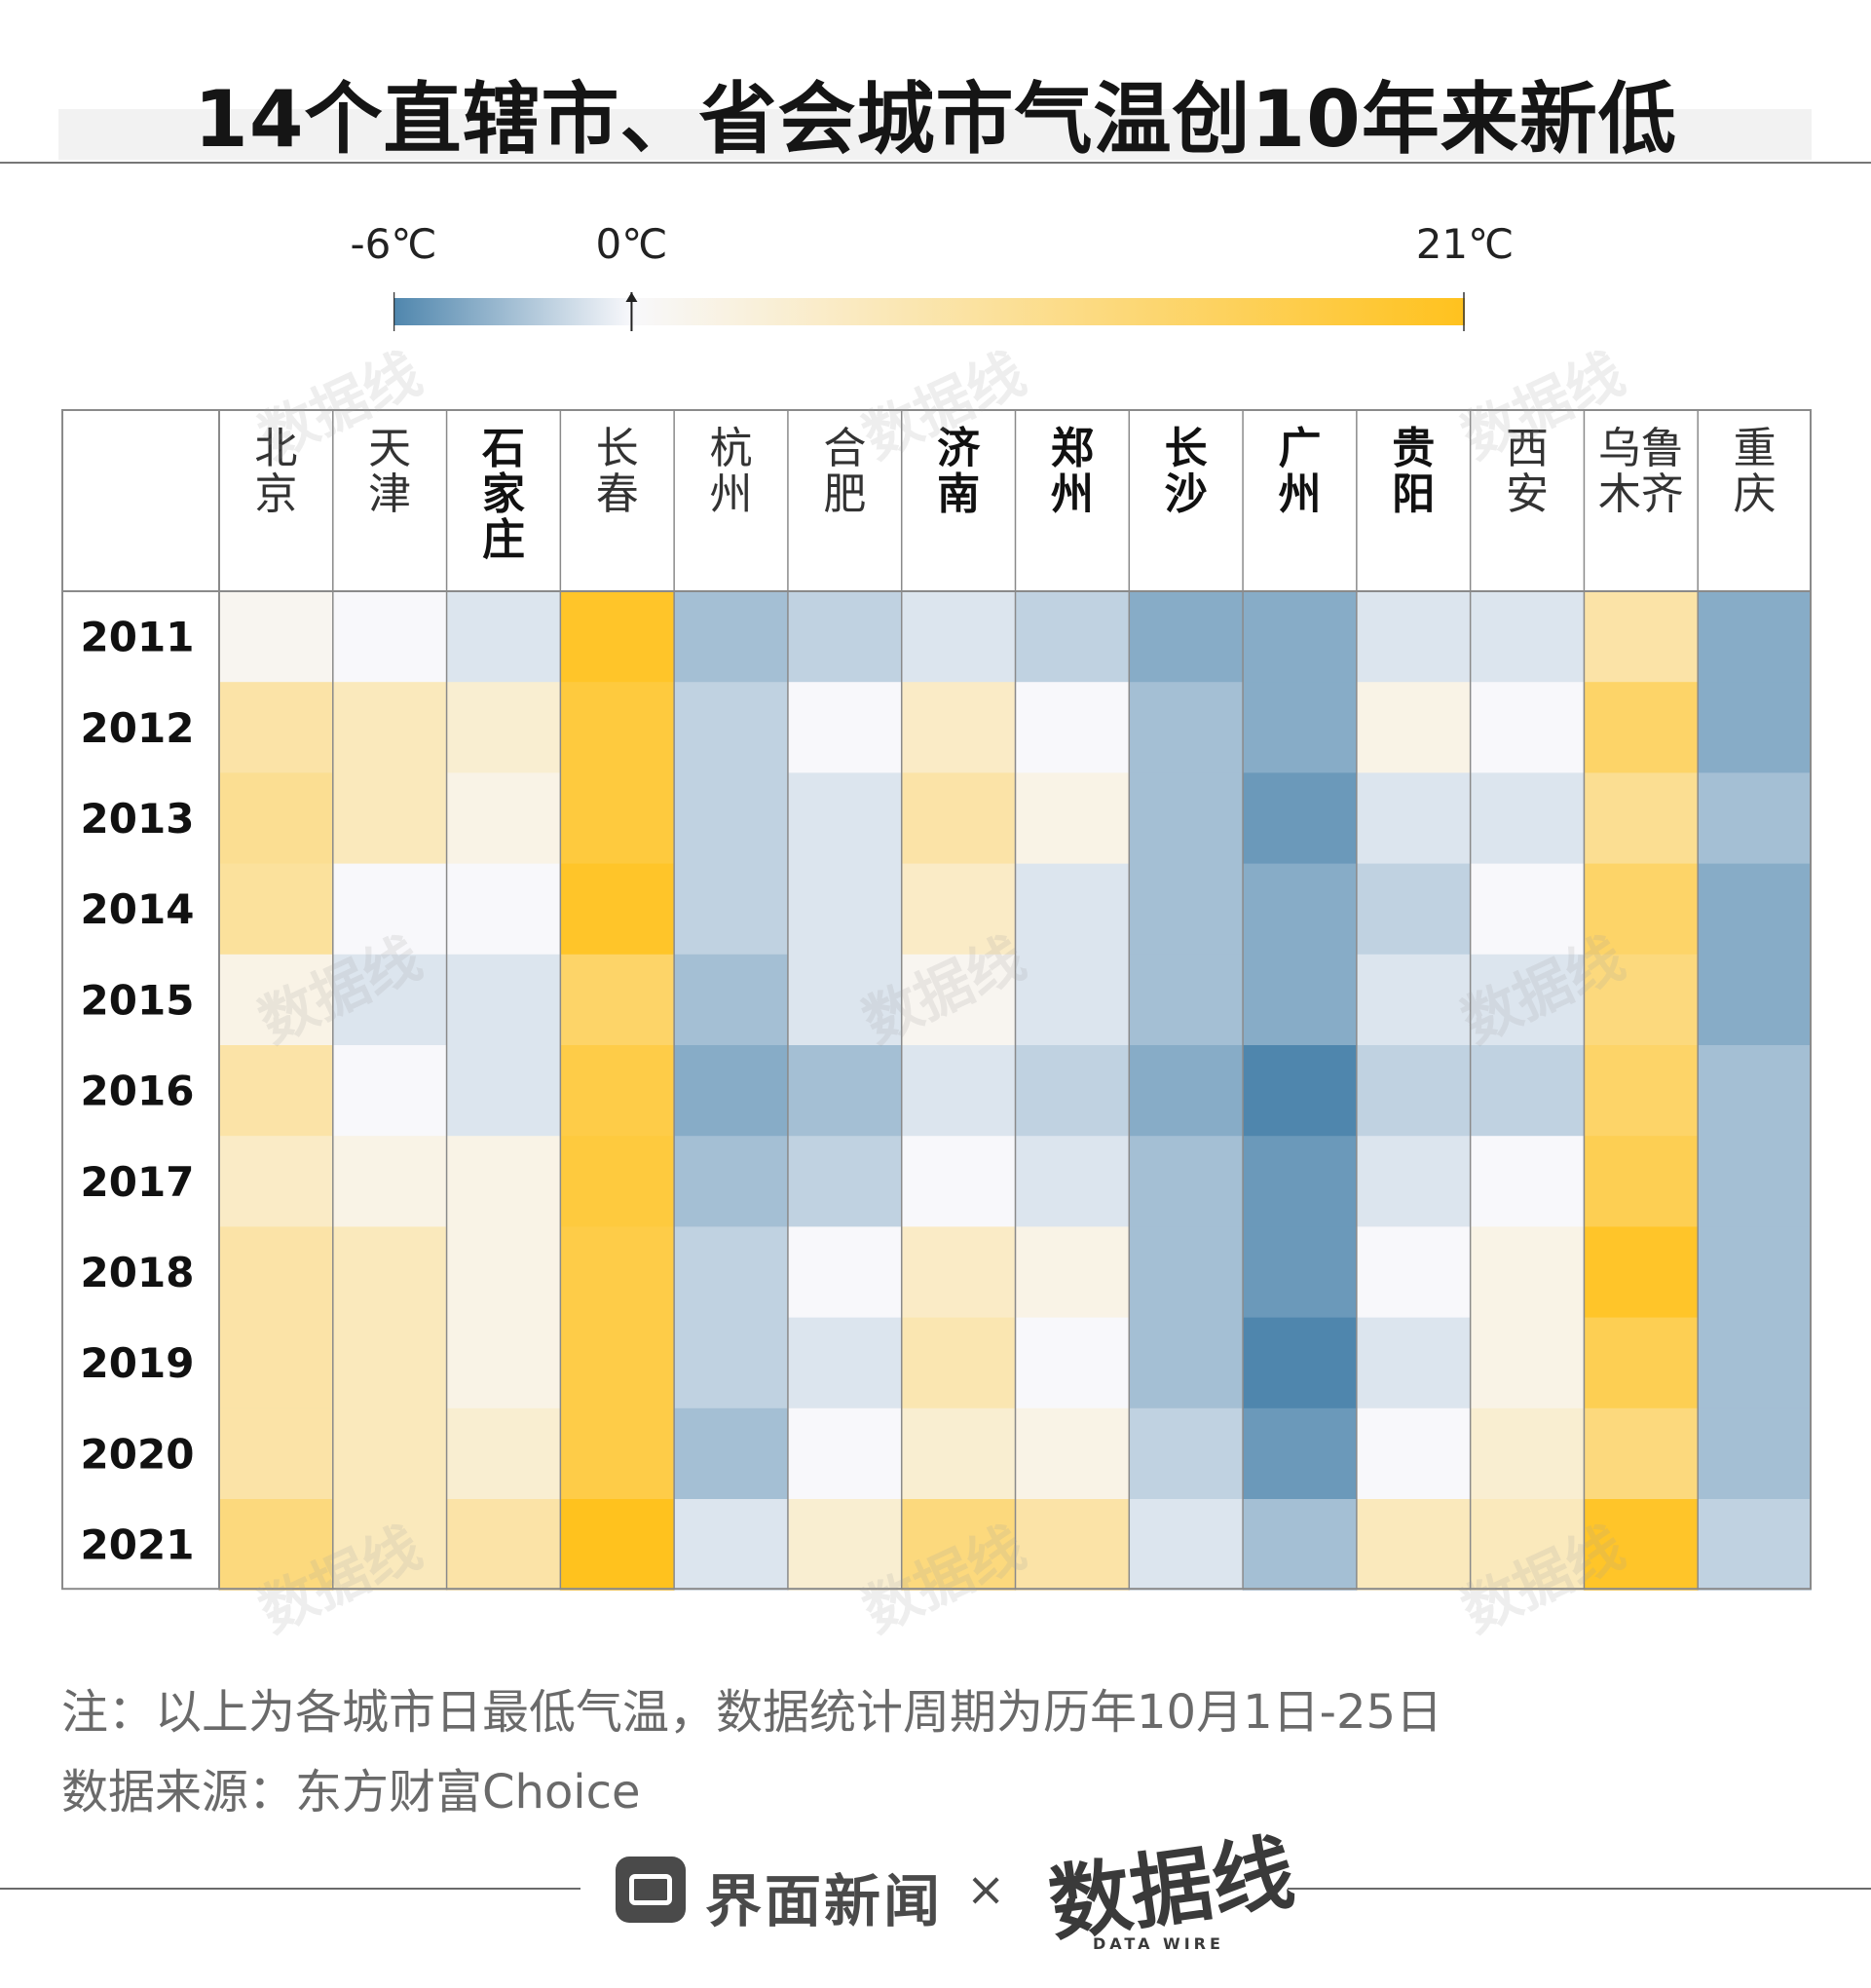  Describe the element at coordinates (1756, 471) in the screenshot. I see `city-label: 重庆` at that location.